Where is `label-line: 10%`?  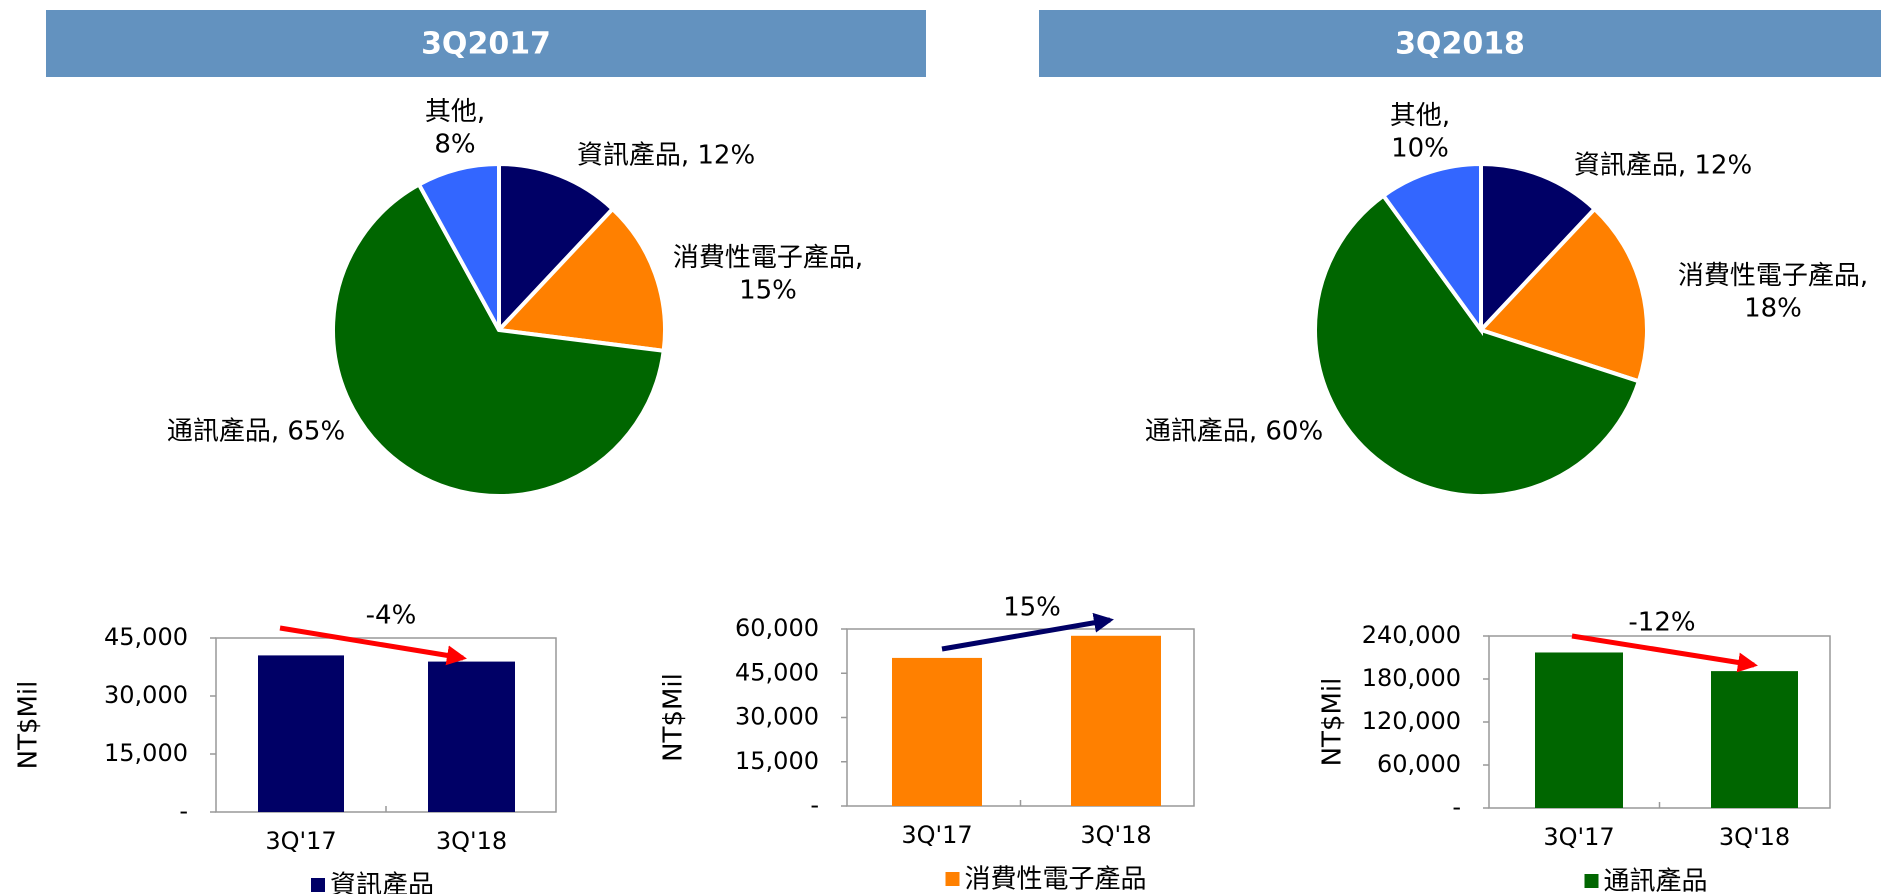
label-line: 10% is located at coordinates (1420, 148).